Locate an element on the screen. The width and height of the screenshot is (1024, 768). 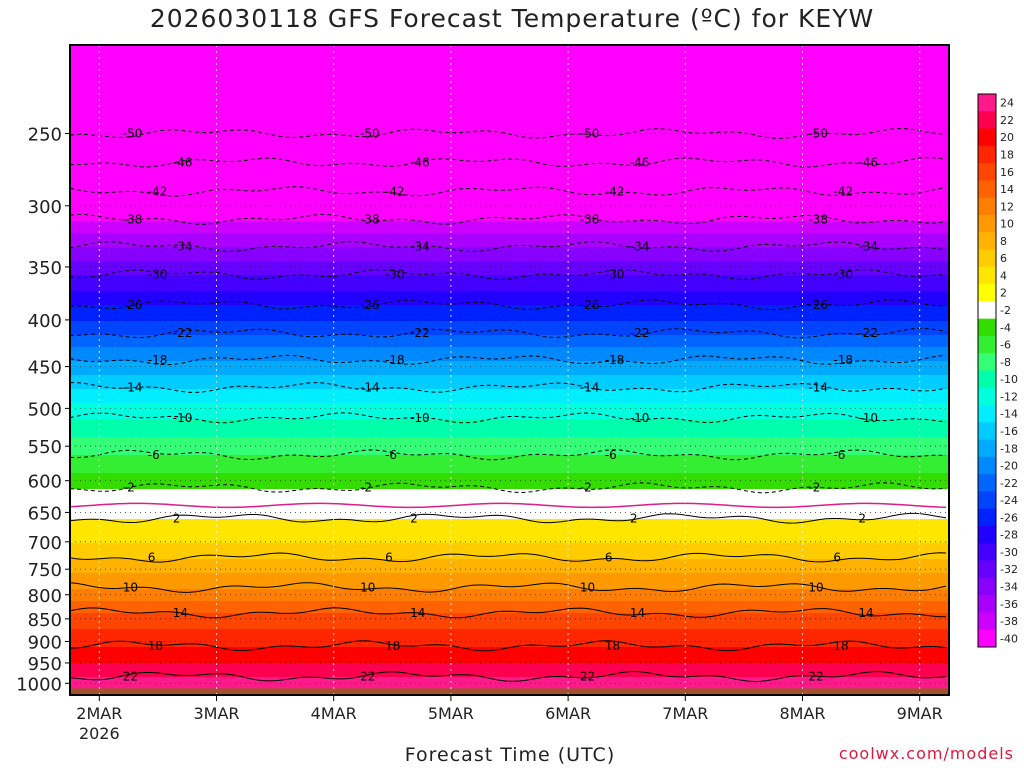
contour-label: -30 is located at coordinates (615, 274).